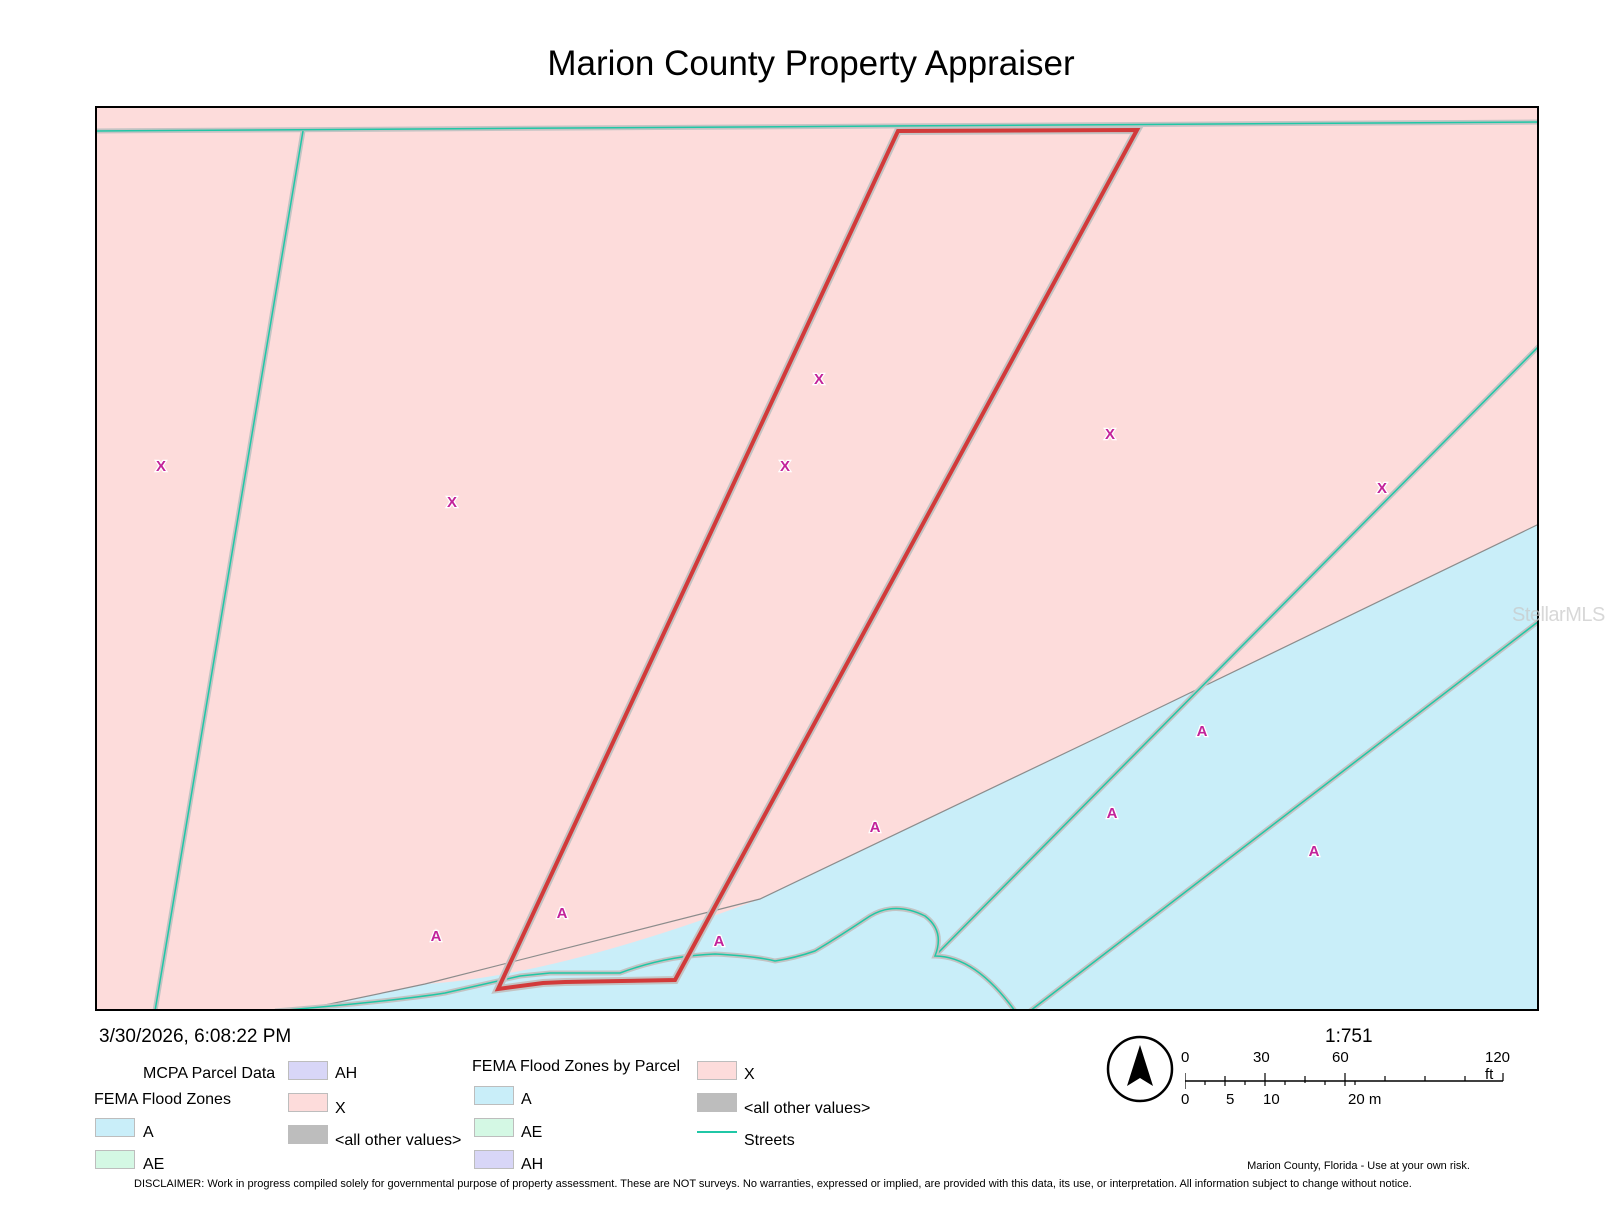 The width and height of the screenshot is (1622, 1217). What do you see at coordinates (494, 1127) in the screenshot?
I see `legend-parcel-swatch-ae` at bounding box center [494, 1127].